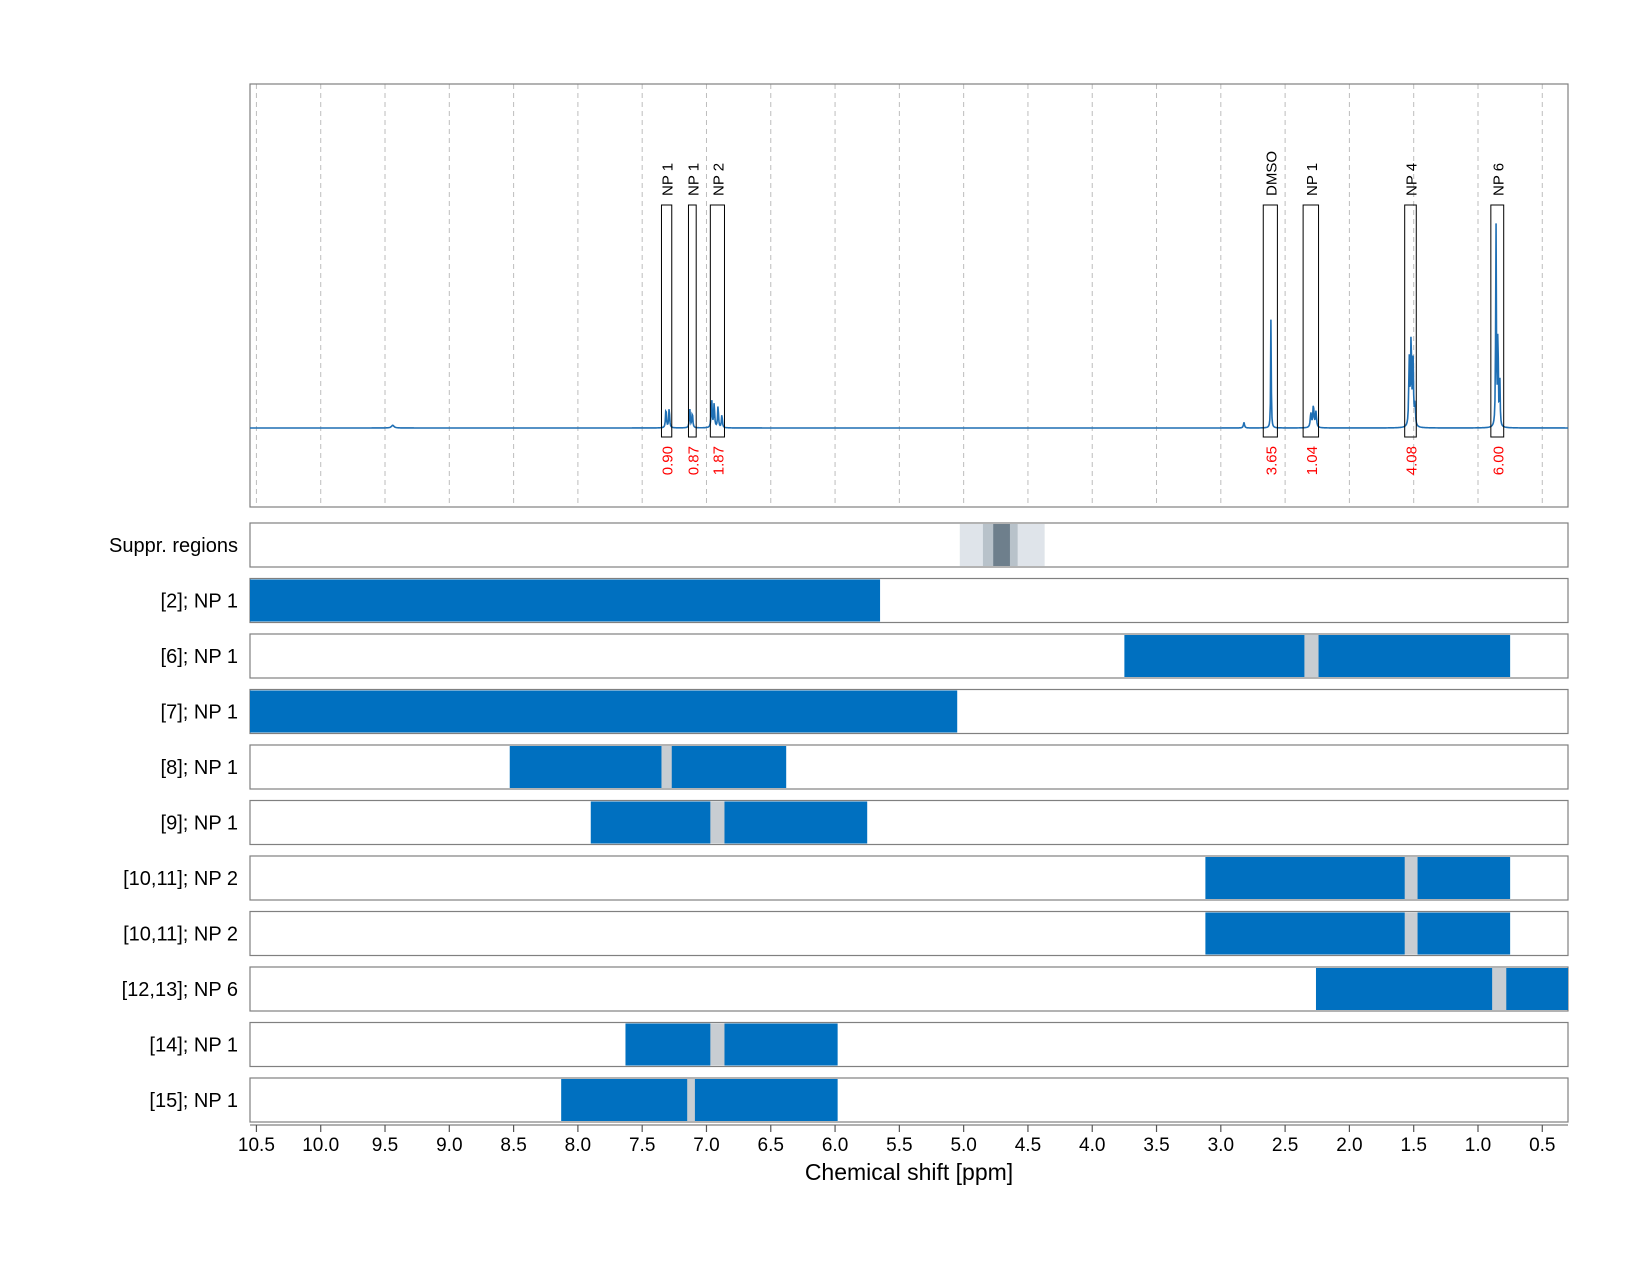  Describe the element at coordinates (835, 1145) in the screenshot. I see `x-tick-label: 6.0` at that location.